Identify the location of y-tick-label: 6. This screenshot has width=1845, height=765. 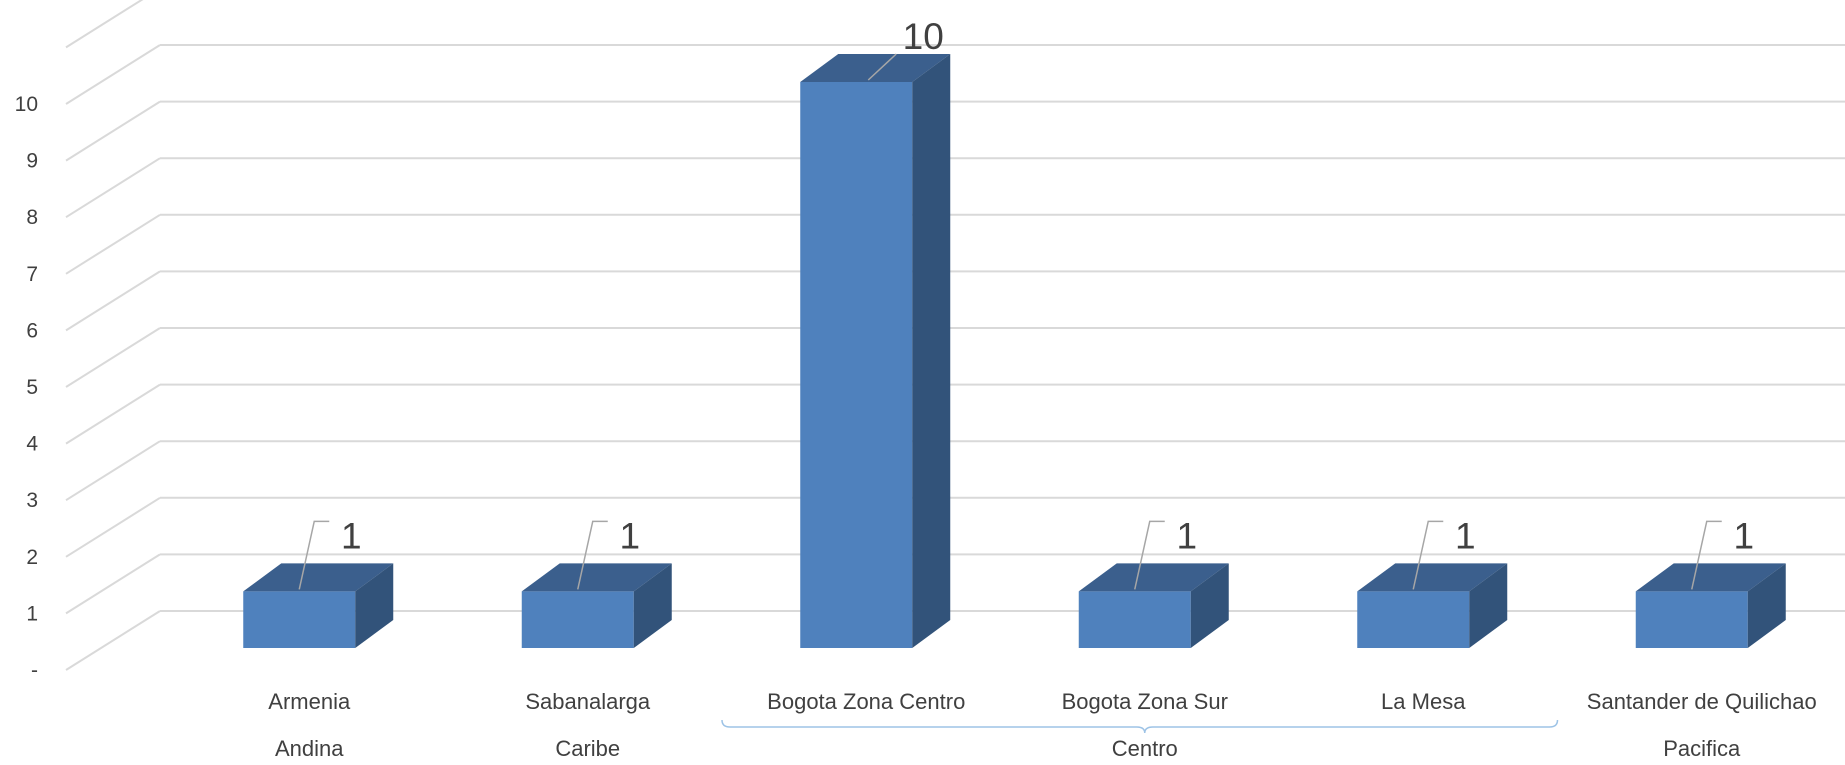
(32, 330).